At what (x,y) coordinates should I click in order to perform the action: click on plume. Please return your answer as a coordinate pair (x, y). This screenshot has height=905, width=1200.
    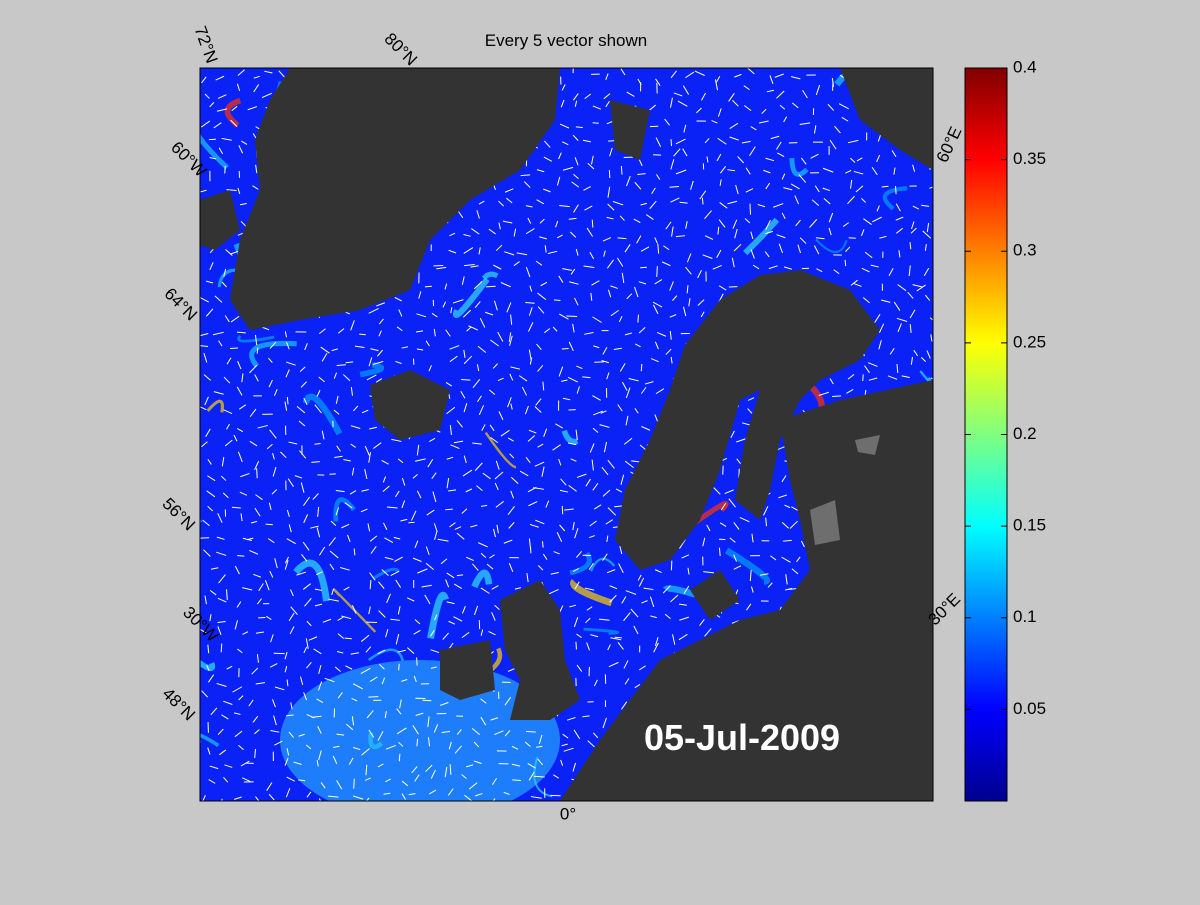
    Looking at the image, I should click on (420, 740).